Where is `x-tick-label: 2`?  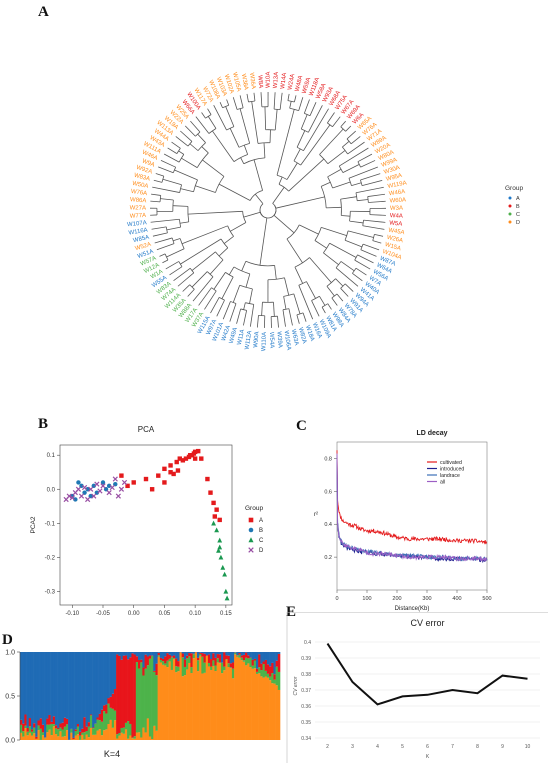 x-tick-label: 2 is located at coordinates (327, 747).